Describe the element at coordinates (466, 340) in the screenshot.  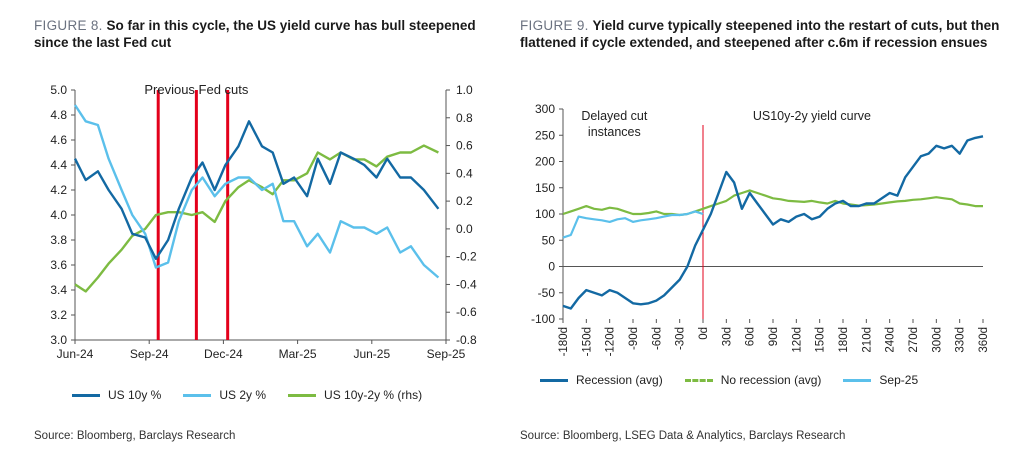
I see `right-y-tick-label: -0.8` at that location.